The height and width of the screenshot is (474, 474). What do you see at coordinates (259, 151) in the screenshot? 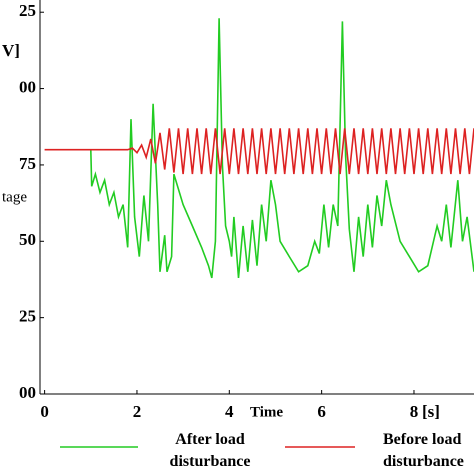
I see `data-line` at bounding box center [259, 151].